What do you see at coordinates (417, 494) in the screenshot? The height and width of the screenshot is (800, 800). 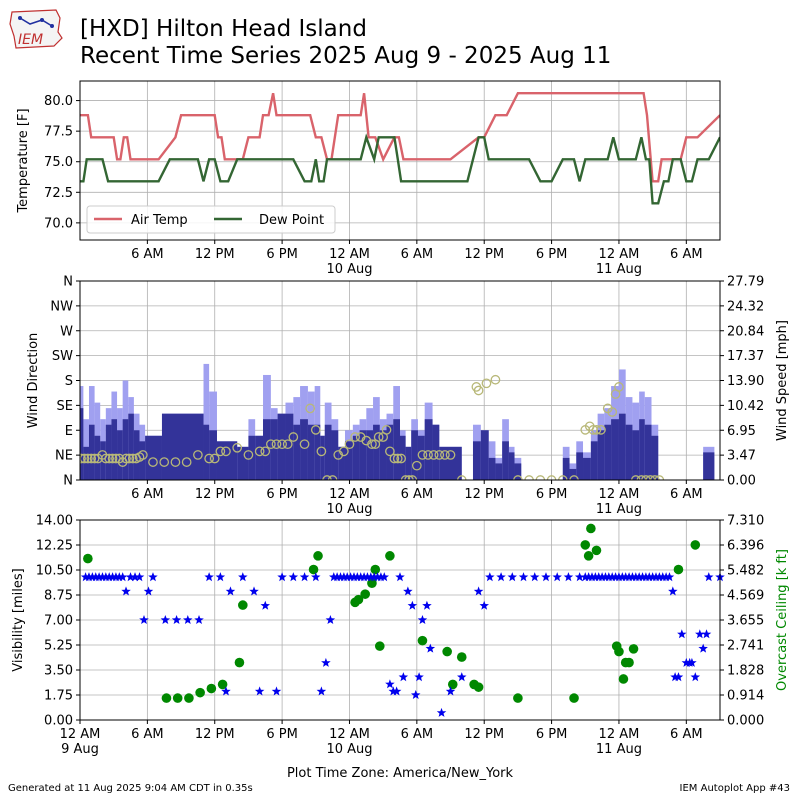 I see `x-tick-label: 6 AM` at bounding box center [417, 494].